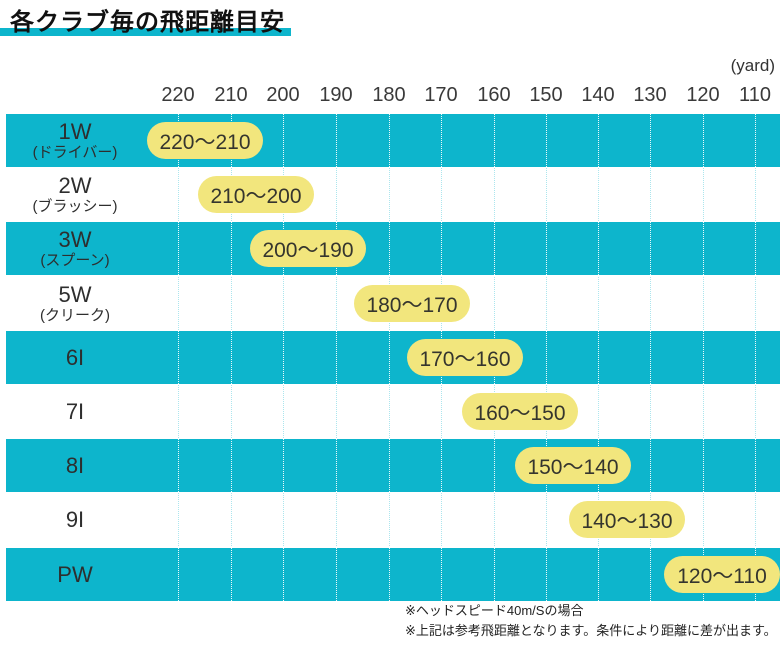 The height and width of the screenshot is (650, 780). What do you see at coordinates (393, 140) in the screenshot?
I see `row-1w: 1W (ドライバー) 220〜210` at bounding box center [393, 140].